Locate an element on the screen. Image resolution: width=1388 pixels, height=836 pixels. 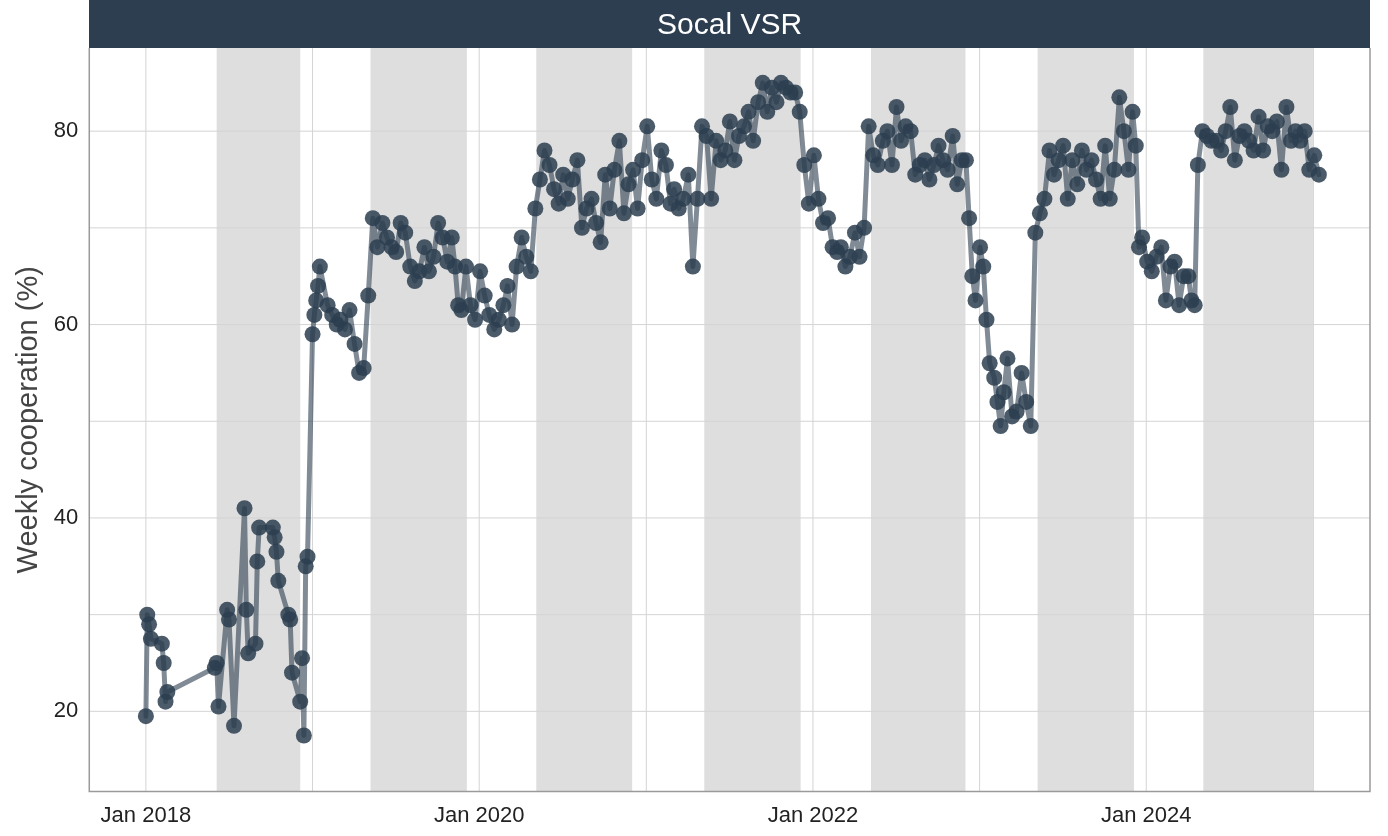
x-tick-label: Jan 2024 is located at coordinates (1146, 814).